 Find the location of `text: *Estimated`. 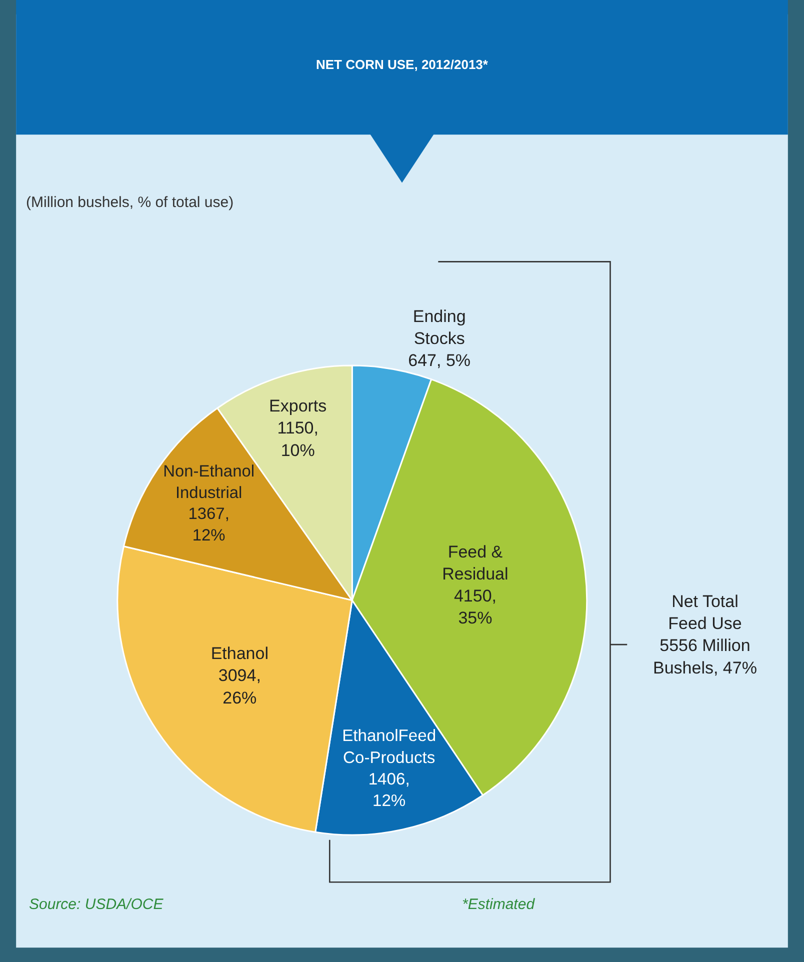

text: *Estimated is located at coordinates (499, 904).